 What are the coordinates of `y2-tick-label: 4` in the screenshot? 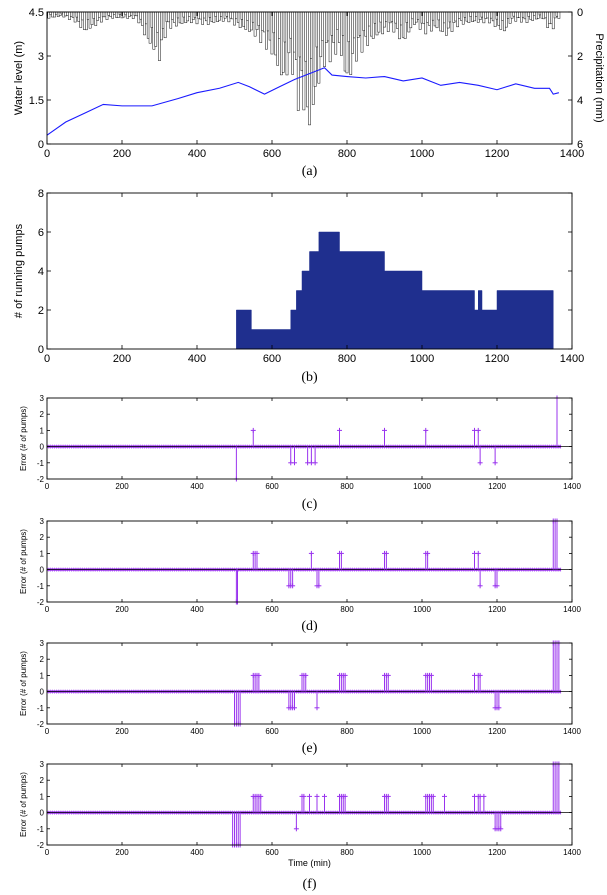 It's located at (580, 101).